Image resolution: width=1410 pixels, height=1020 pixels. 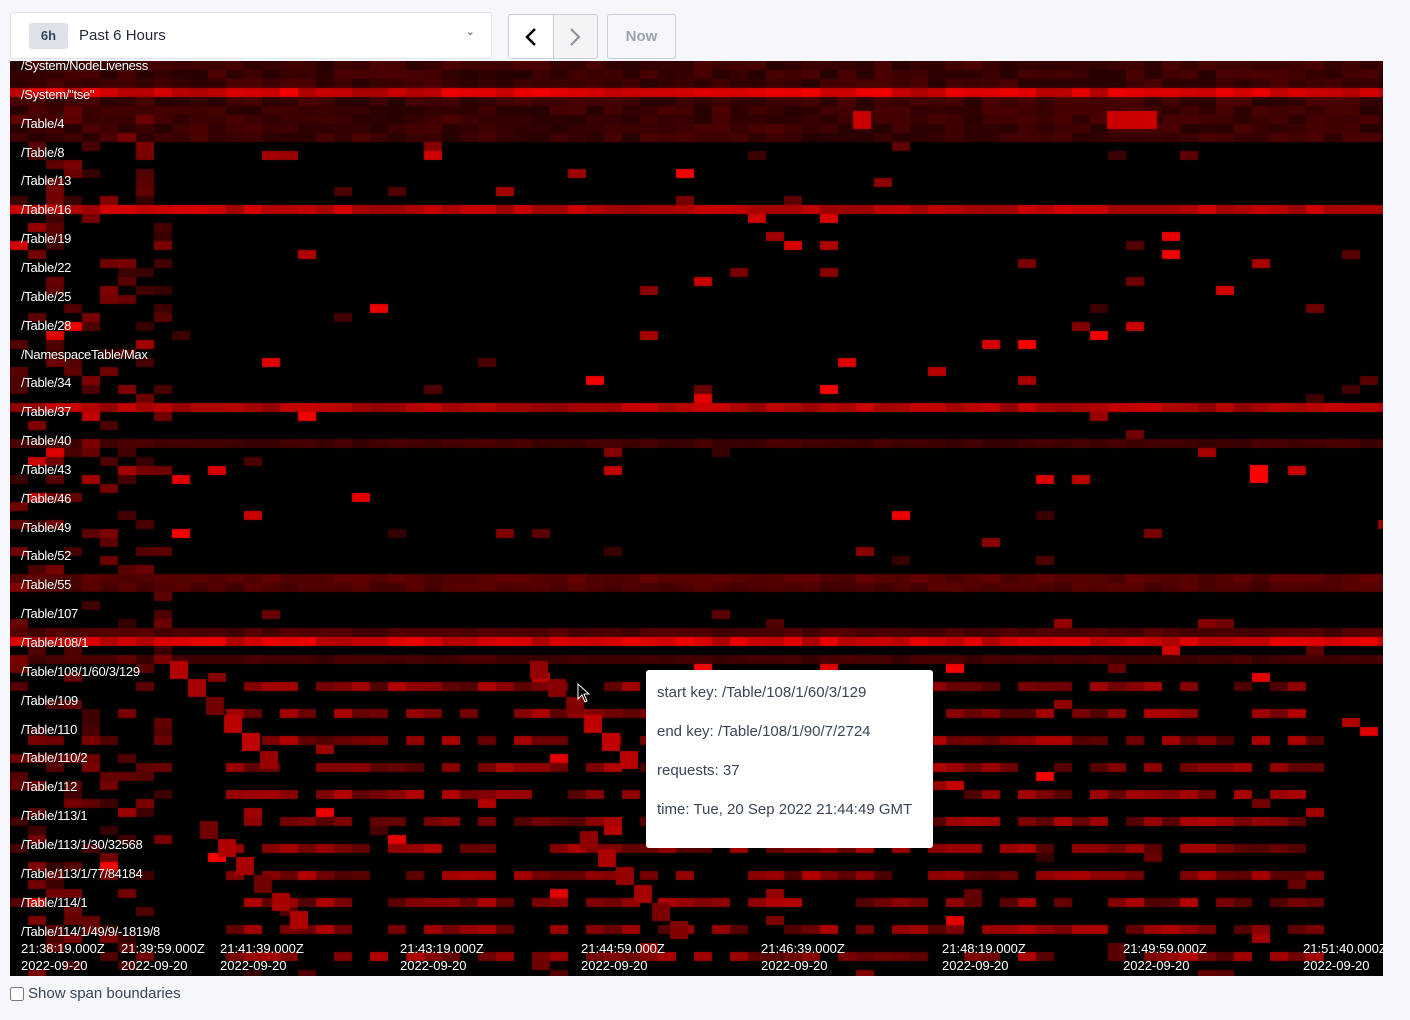 I want to click on row-label: /Table/49, so click(x=46, y=527).